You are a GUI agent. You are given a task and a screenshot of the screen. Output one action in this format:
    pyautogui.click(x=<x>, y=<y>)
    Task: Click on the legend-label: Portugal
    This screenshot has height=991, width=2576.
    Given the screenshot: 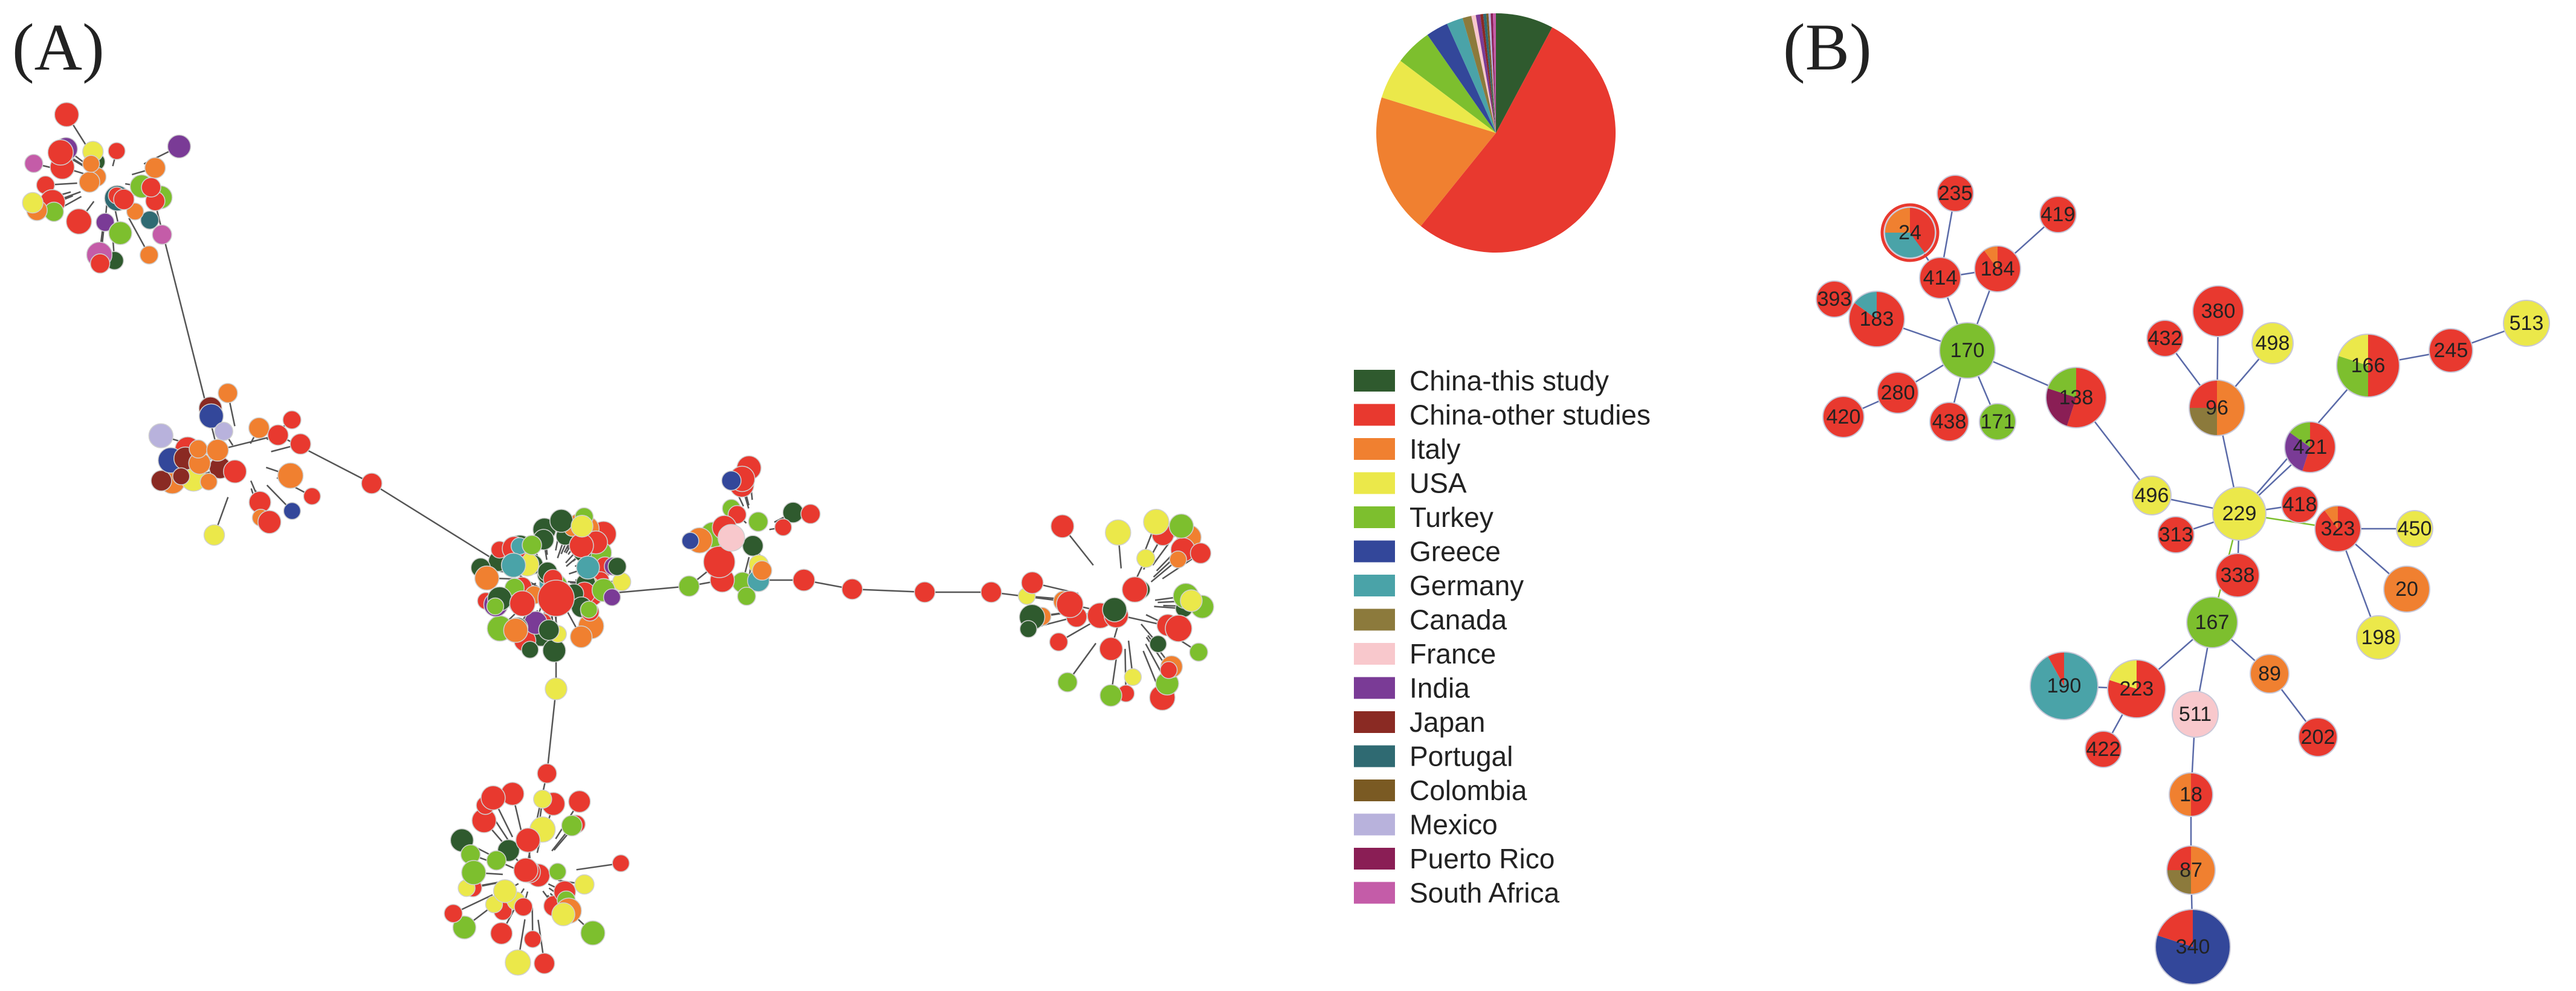 What is the action you would take?
    pyautogui.click(x=1461, y=756)
    